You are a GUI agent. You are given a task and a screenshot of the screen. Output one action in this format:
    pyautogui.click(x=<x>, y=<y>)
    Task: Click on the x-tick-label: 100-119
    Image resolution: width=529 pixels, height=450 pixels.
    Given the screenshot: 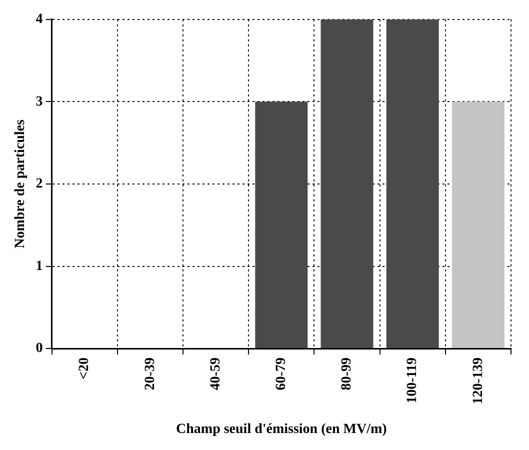 What is the action you would take?
    pyautogui.click(x=412, y=381)
    